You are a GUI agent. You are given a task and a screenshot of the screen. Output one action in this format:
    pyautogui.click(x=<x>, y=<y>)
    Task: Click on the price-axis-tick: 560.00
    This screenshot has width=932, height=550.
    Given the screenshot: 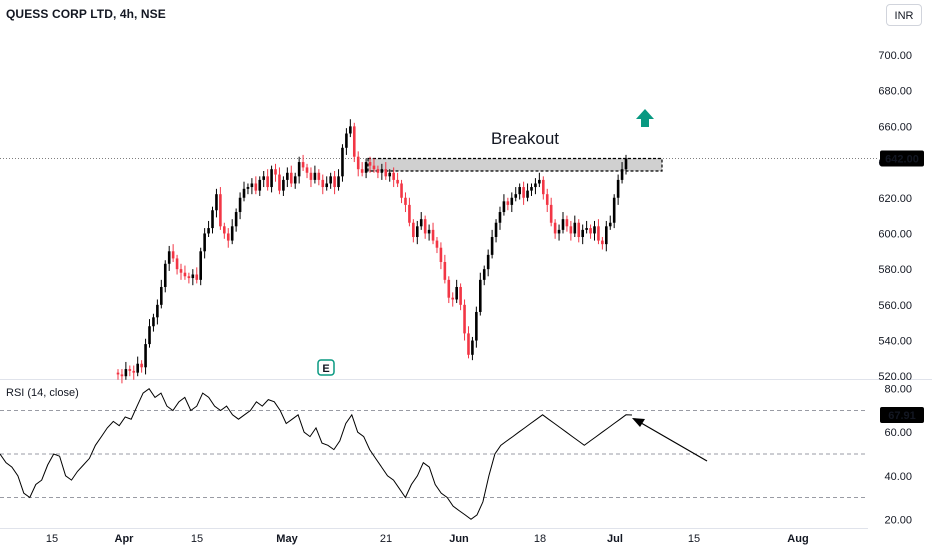 What is the action you would take?
    pyautogui.click(x=895, y=306)
    